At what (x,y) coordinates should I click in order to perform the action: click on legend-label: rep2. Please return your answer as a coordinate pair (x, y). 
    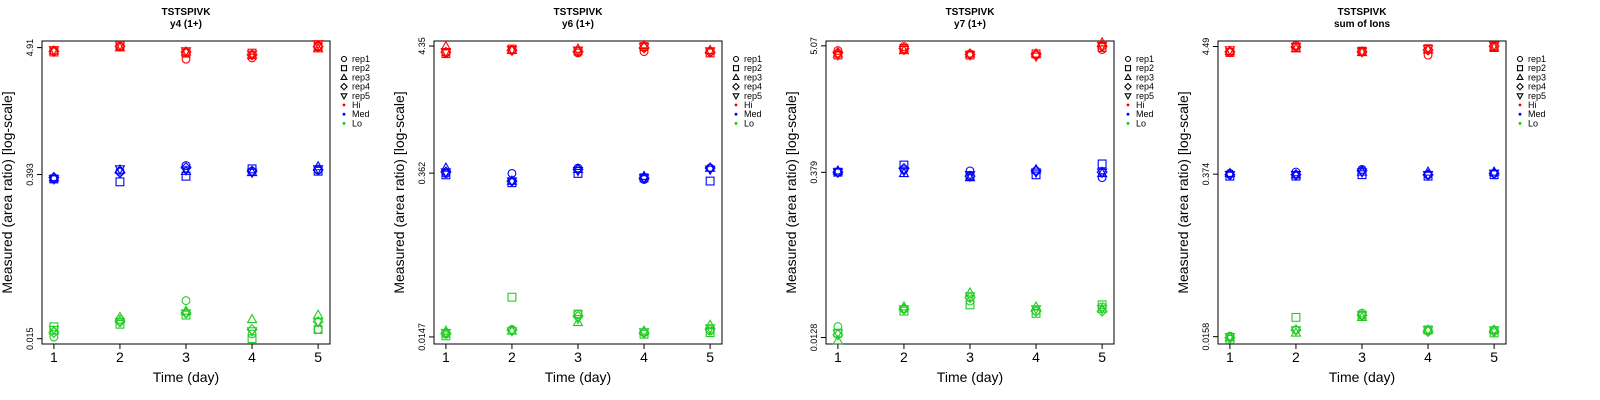
    Looking at the image, I should click on (753, 68).